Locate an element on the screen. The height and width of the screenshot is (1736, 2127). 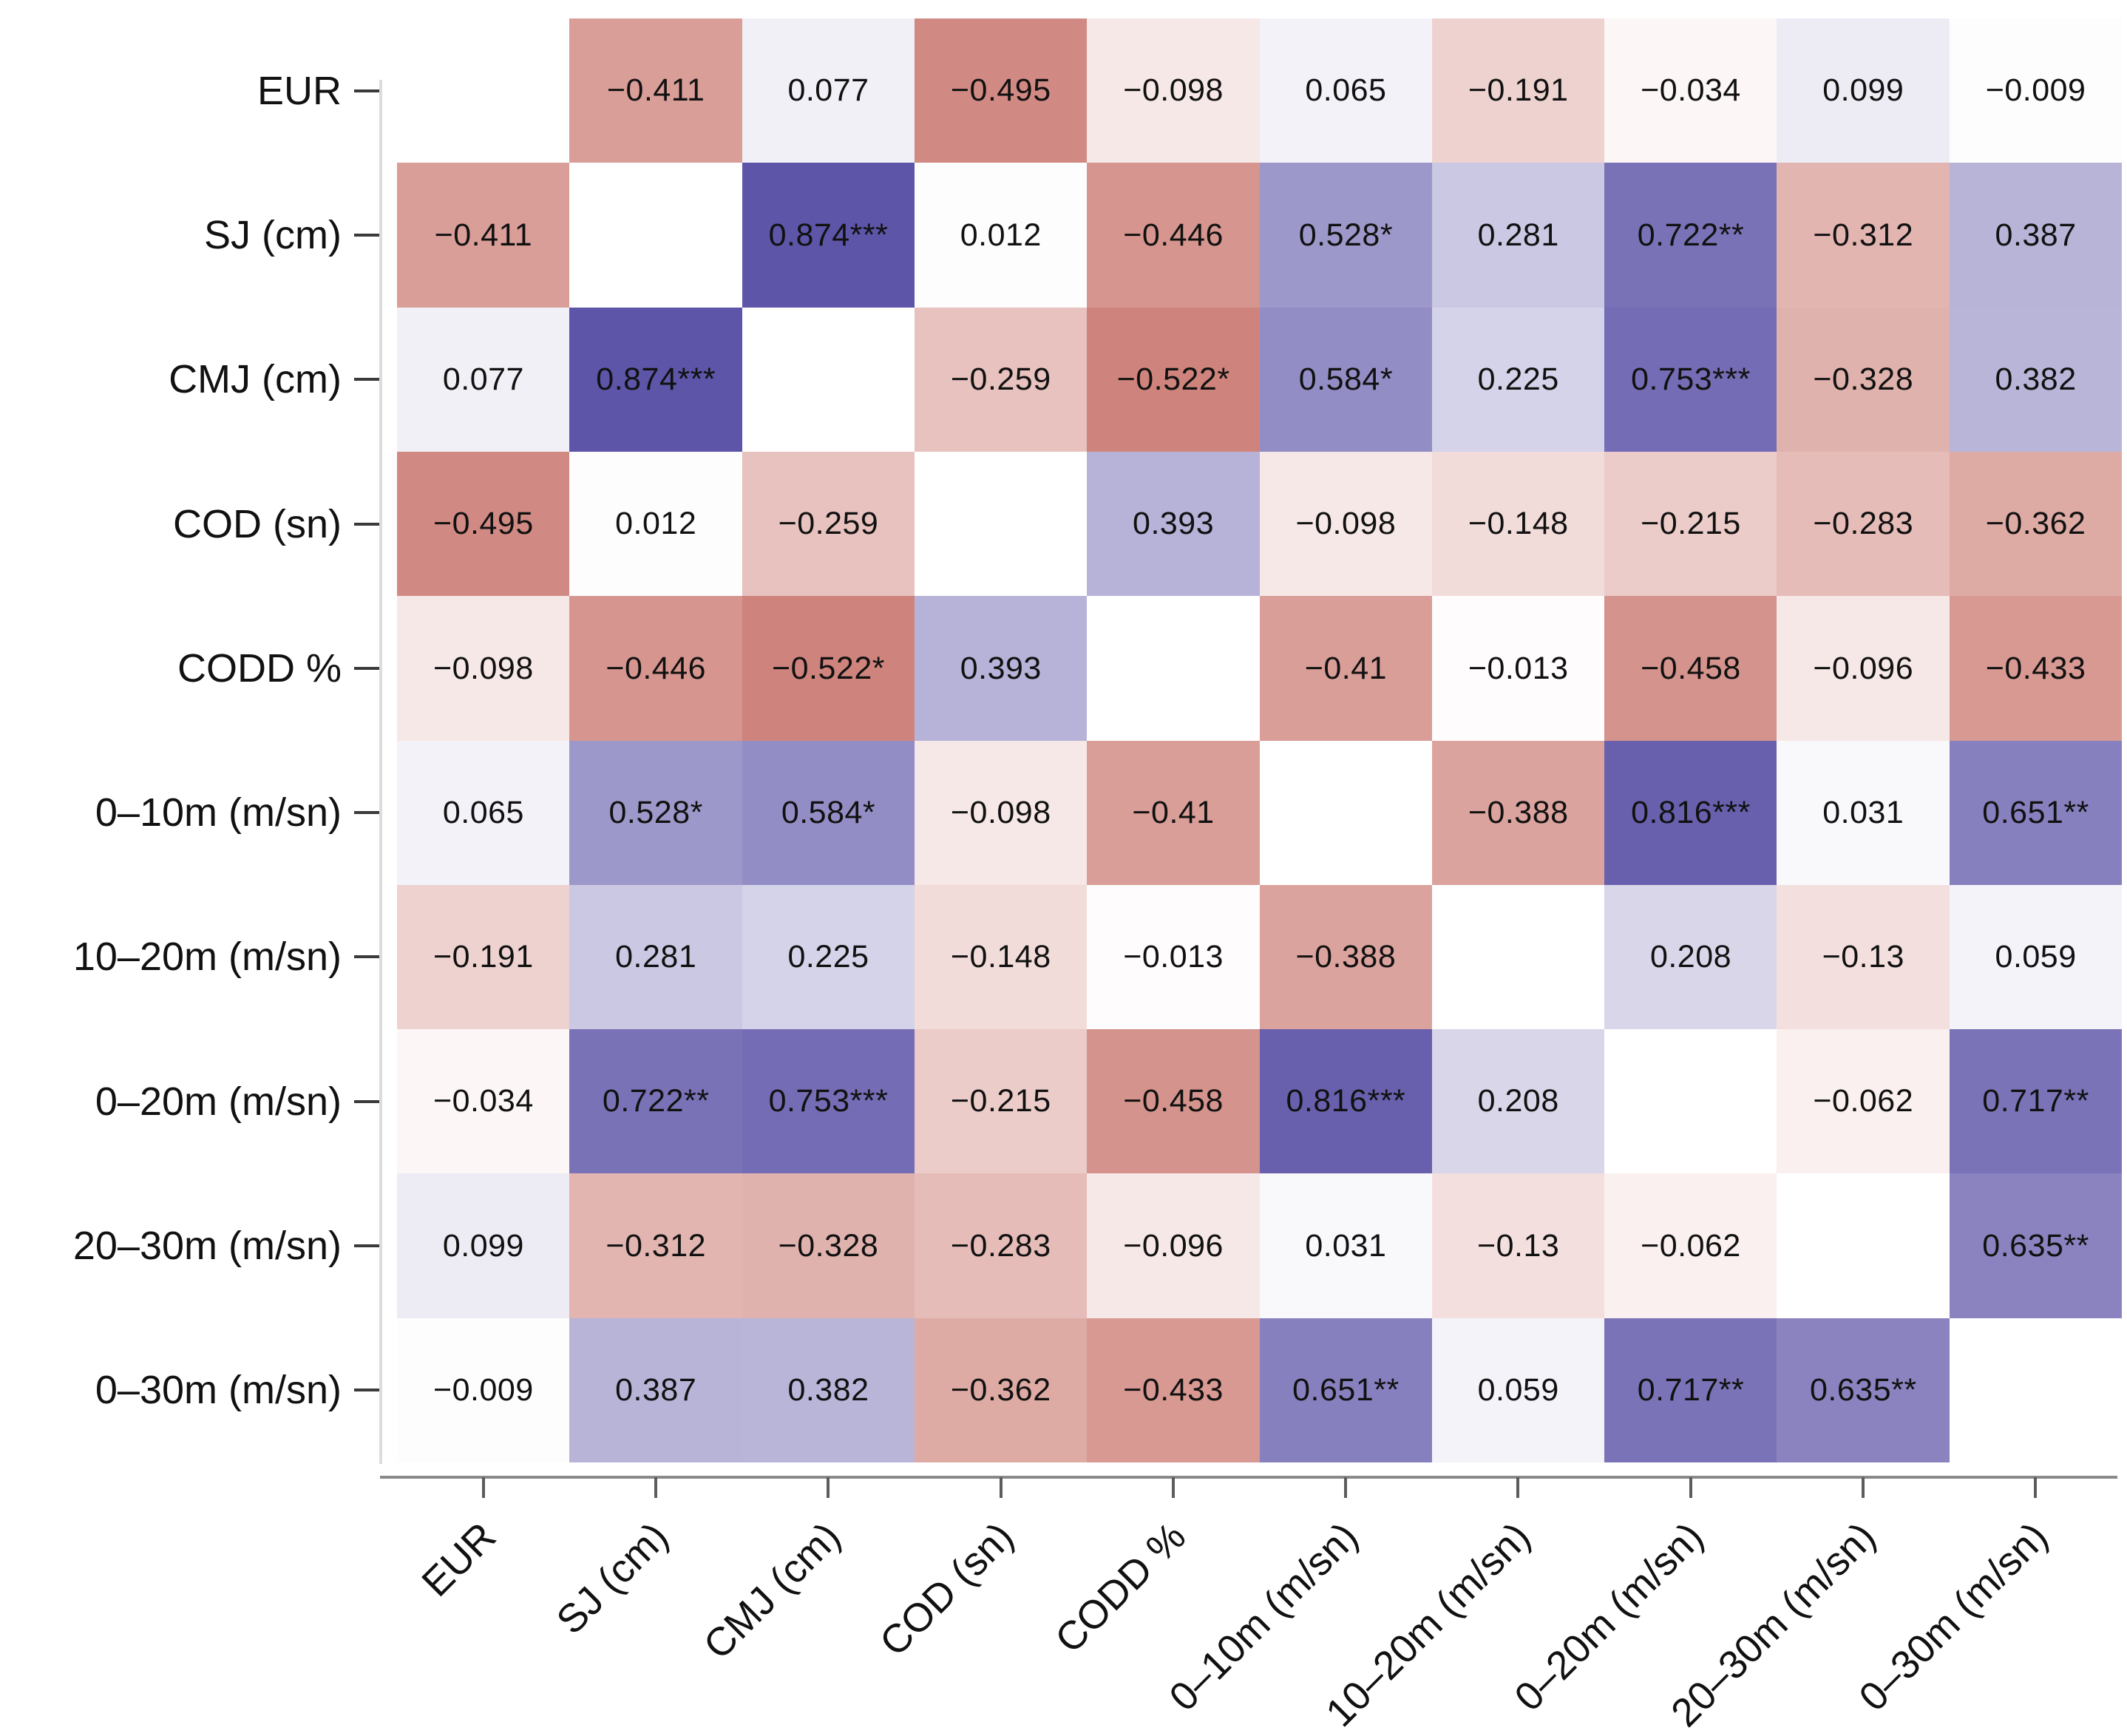
cell-value: −0.009 is located at coordinates (2035, 90).